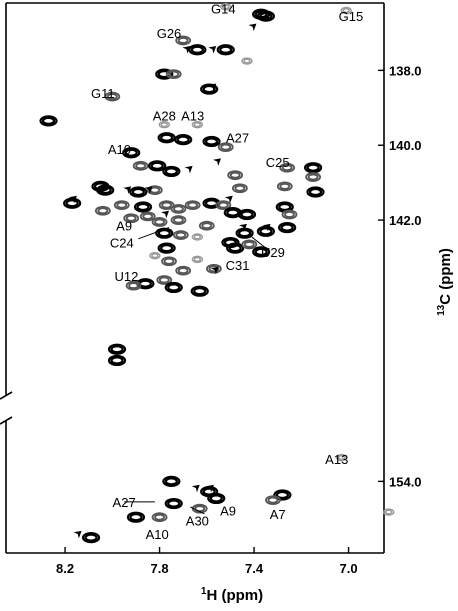 The width and height of the screenshot is (458, 611). What do you see at coordinates (154, 233) in the screenshot?
I see `leader-line` at bounding box center [154, 233].